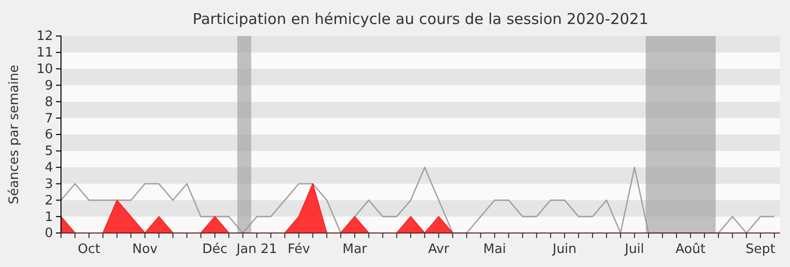 The width and height of the screenshot is (790, 267). Describe the element at coordinates (48, 217) in the screenshot. I see `y-tick-label: 1` at that location.